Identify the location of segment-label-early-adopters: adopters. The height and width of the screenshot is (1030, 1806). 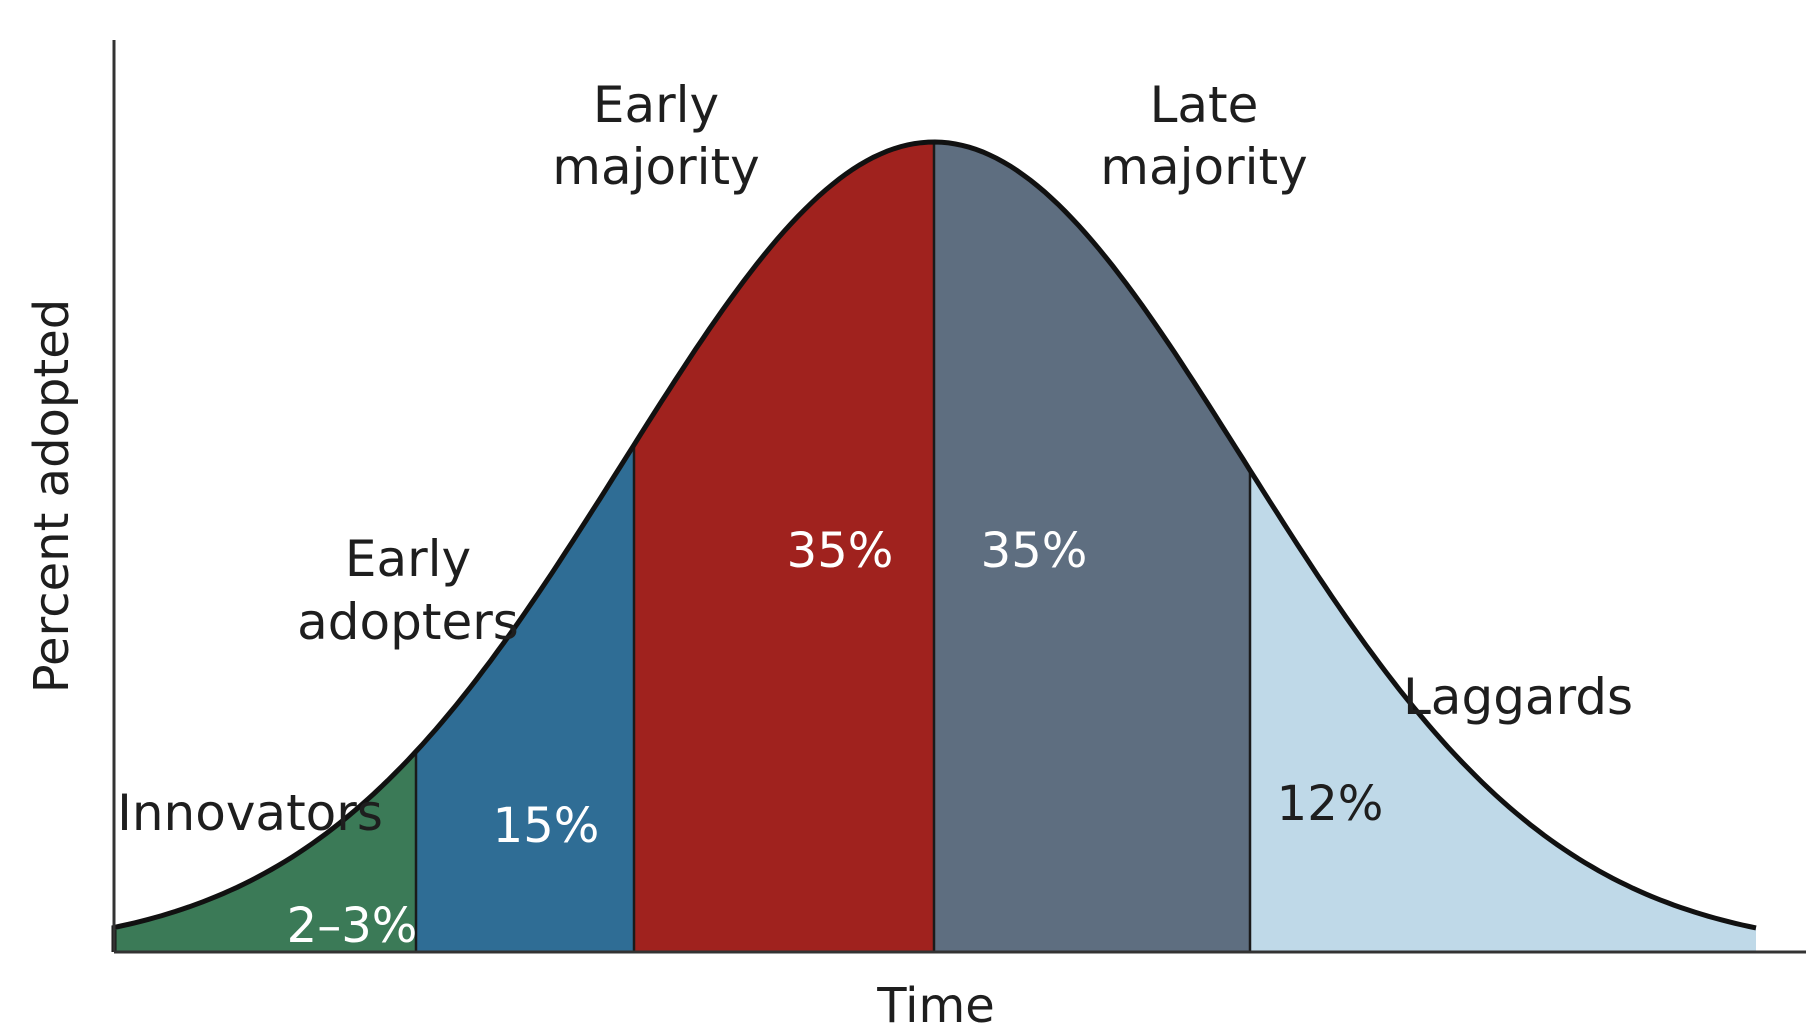
(408, 622).